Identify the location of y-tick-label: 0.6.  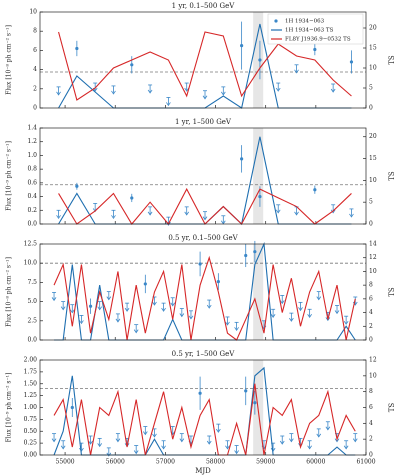
(32, 182).